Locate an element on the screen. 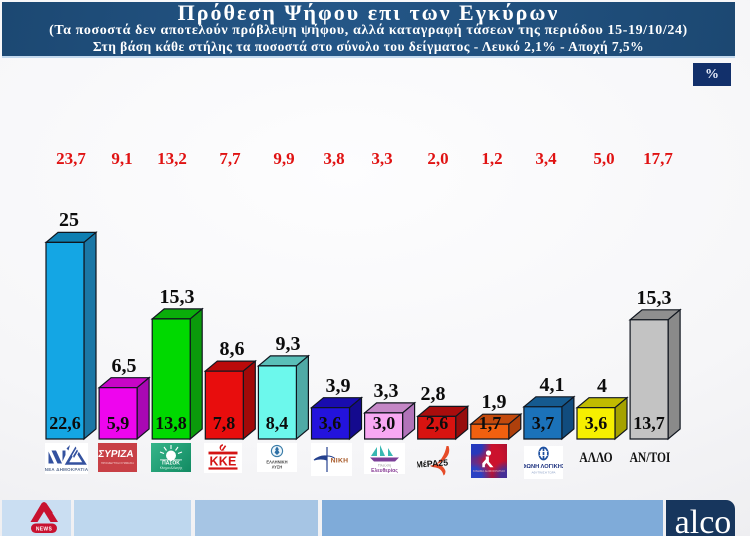 The height and width of the screenshot is (536, 750). svg-text: ΛΥΣΗ is located at coordinates (277, 467).